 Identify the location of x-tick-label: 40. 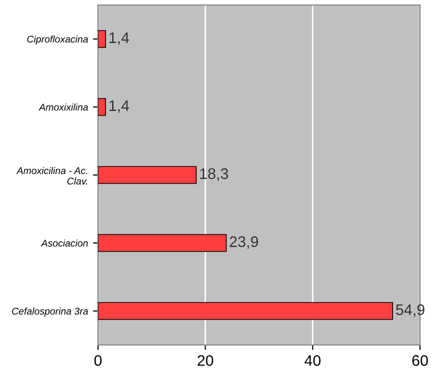
(312, 360).